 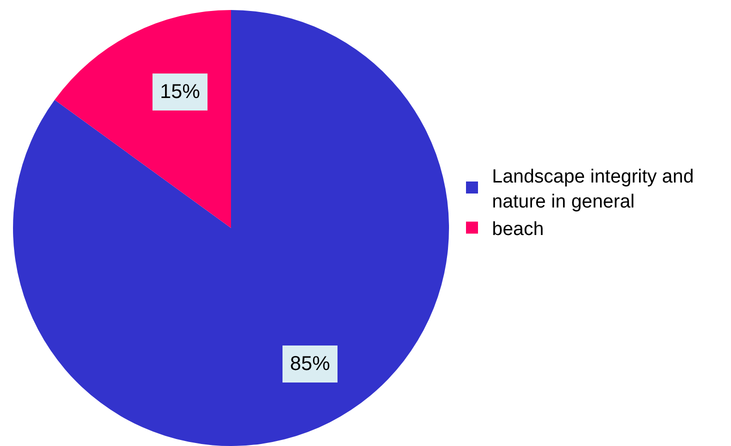 What do you see at coordinates (518, 229) in the screenshot?
I see `legend-label: beach` at bounding box center [518, 229].